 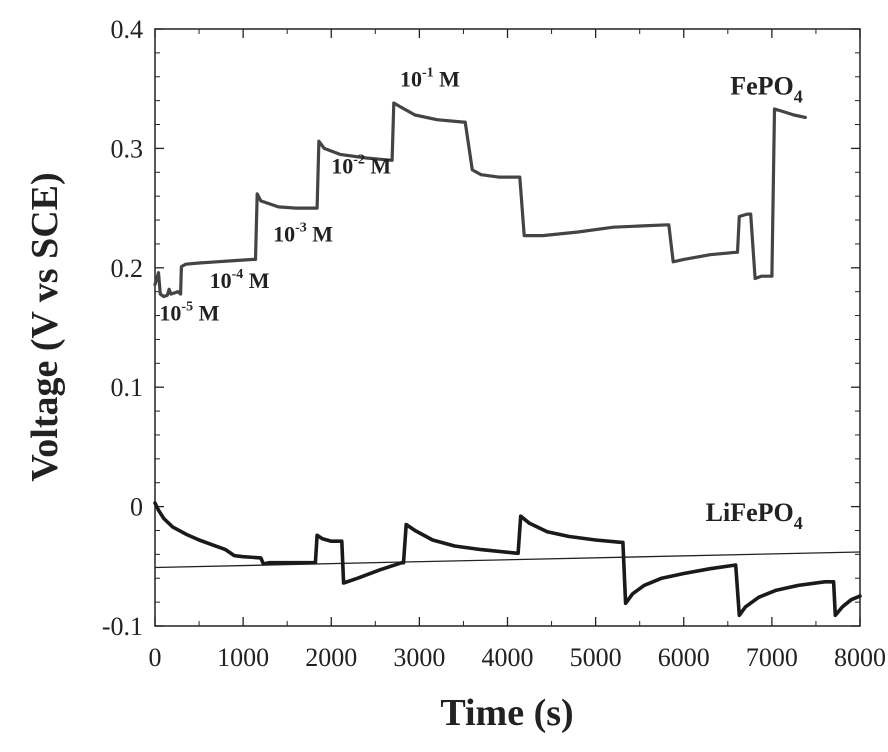 I want to click on series-line-lifepo4, so click(x=507, y=559).